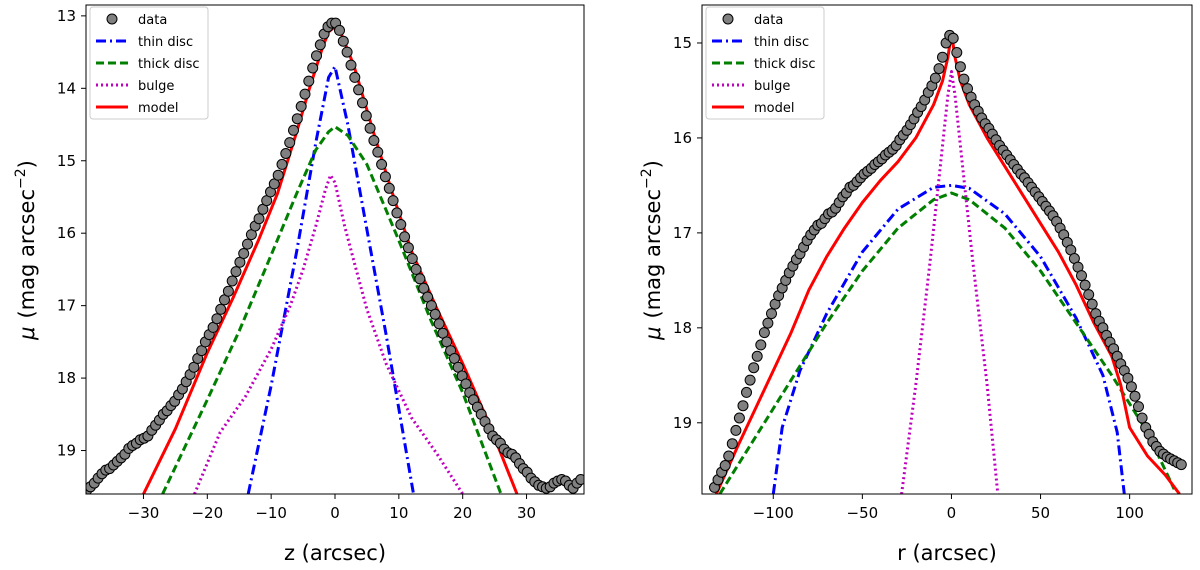 The image size is (1200, 570). I want to click on right-y-tick-label: 16, so click(682, 138).